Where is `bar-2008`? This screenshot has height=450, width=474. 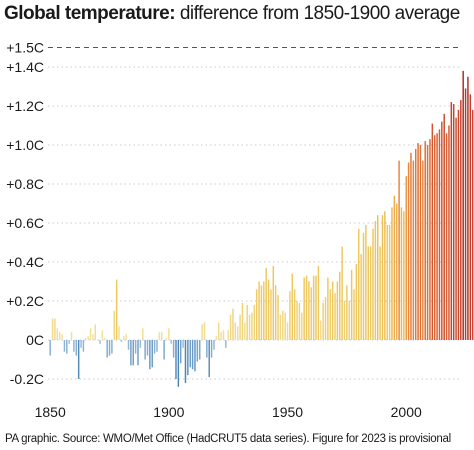 bar-2008 is located at coordinates (425, 240).